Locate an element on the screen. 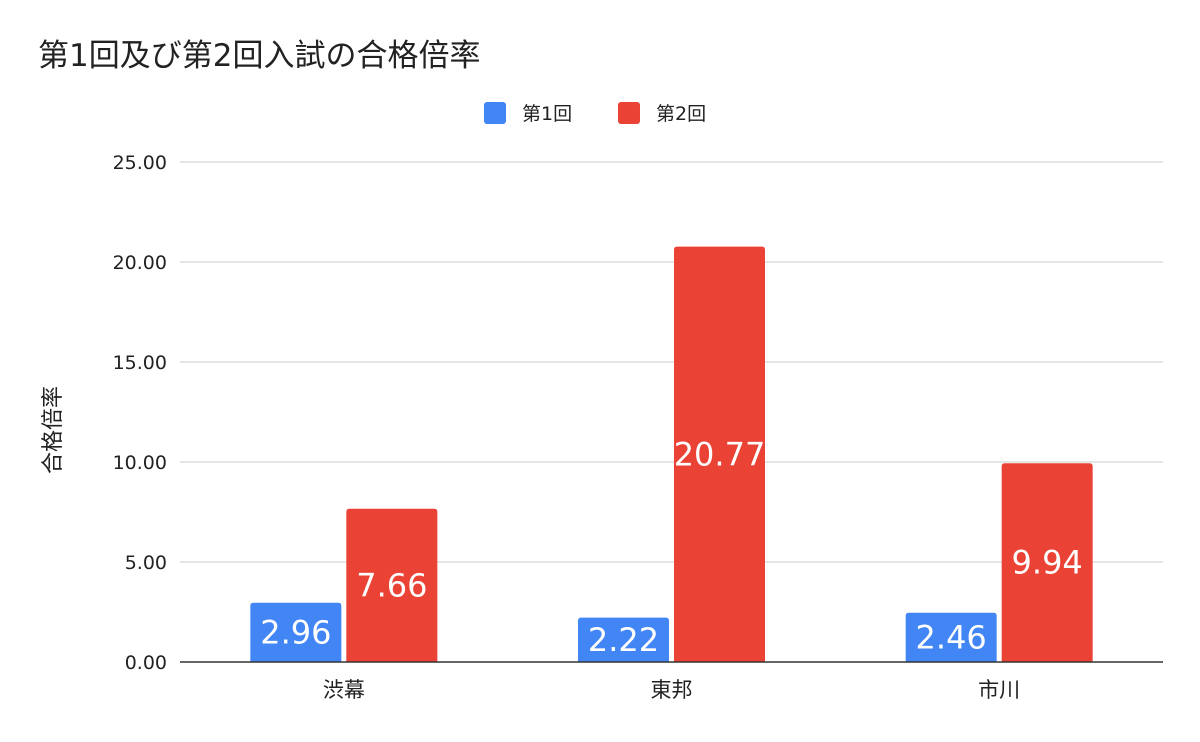  data-label: 2.96 is located at coordinates (295, 632).